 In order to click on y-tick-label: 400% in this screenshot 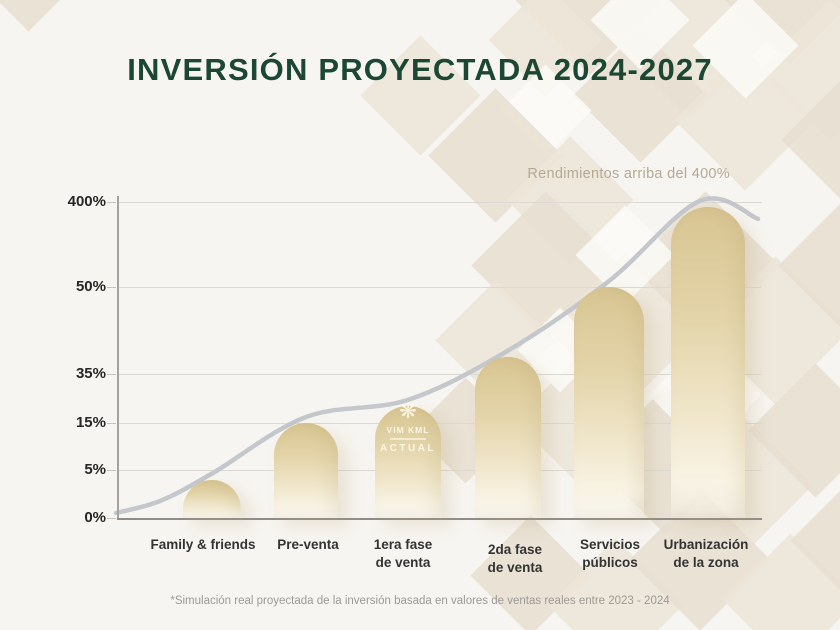, I will do `click(86, 201)`.